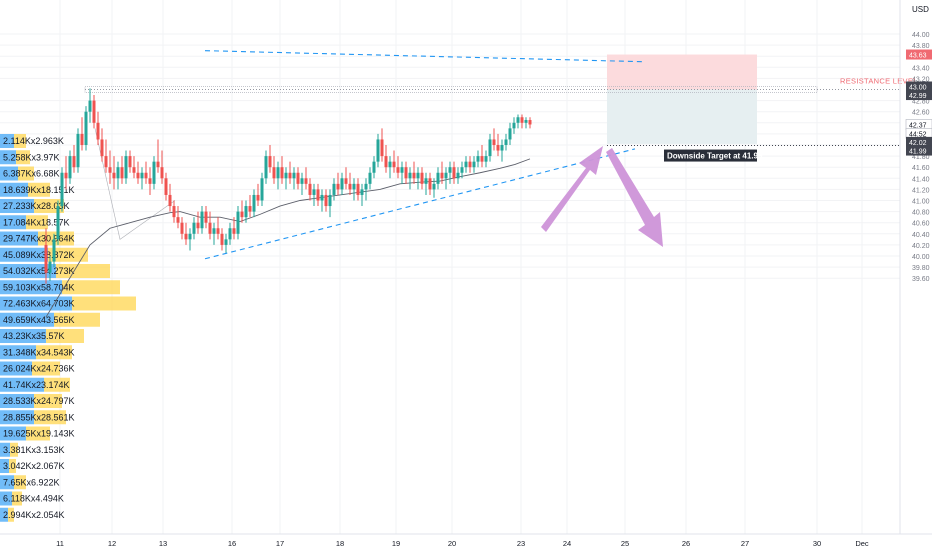 The image size is (932, 550). What do you see at coordinates (36, 222) in the screenshot?
I see `profile-label-5: 17.084Kx18.57K` at bounding box center [36, 222].